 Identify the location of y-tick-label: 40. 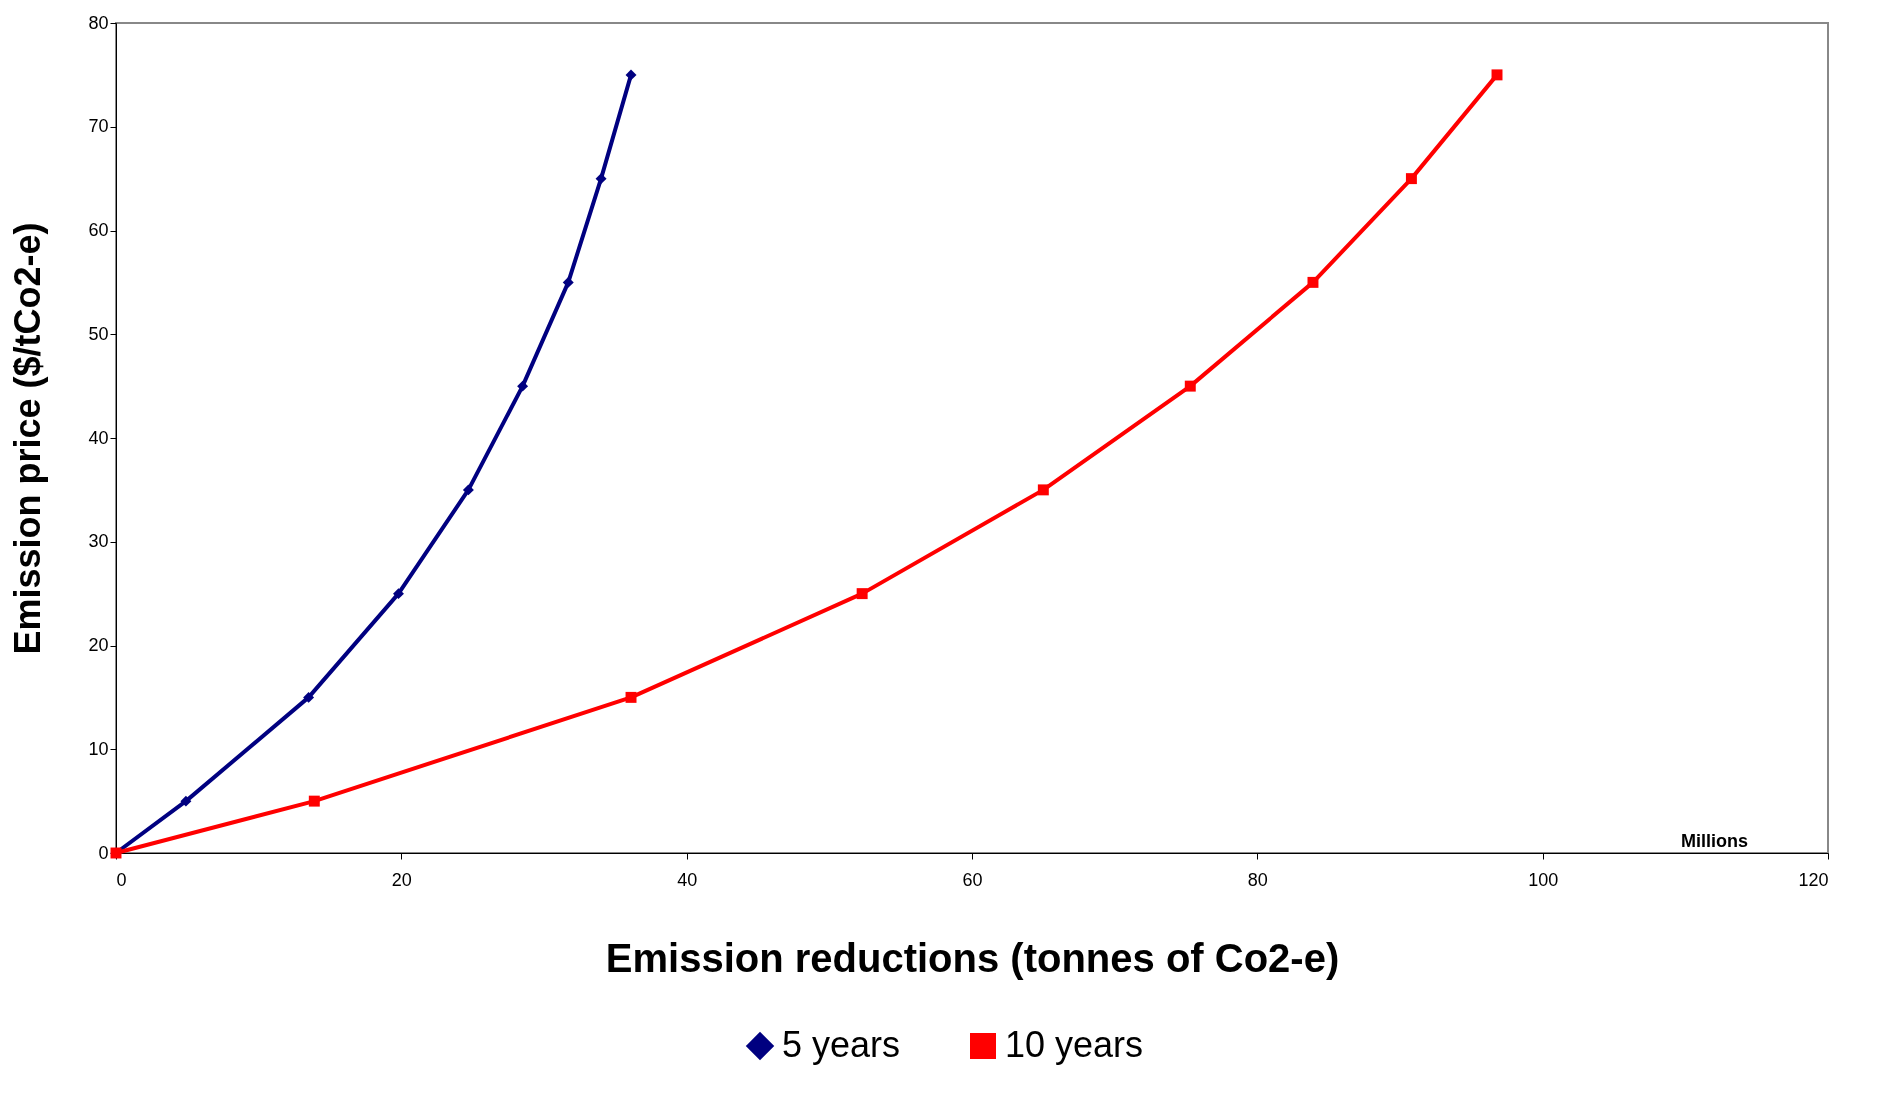
(98, 437).